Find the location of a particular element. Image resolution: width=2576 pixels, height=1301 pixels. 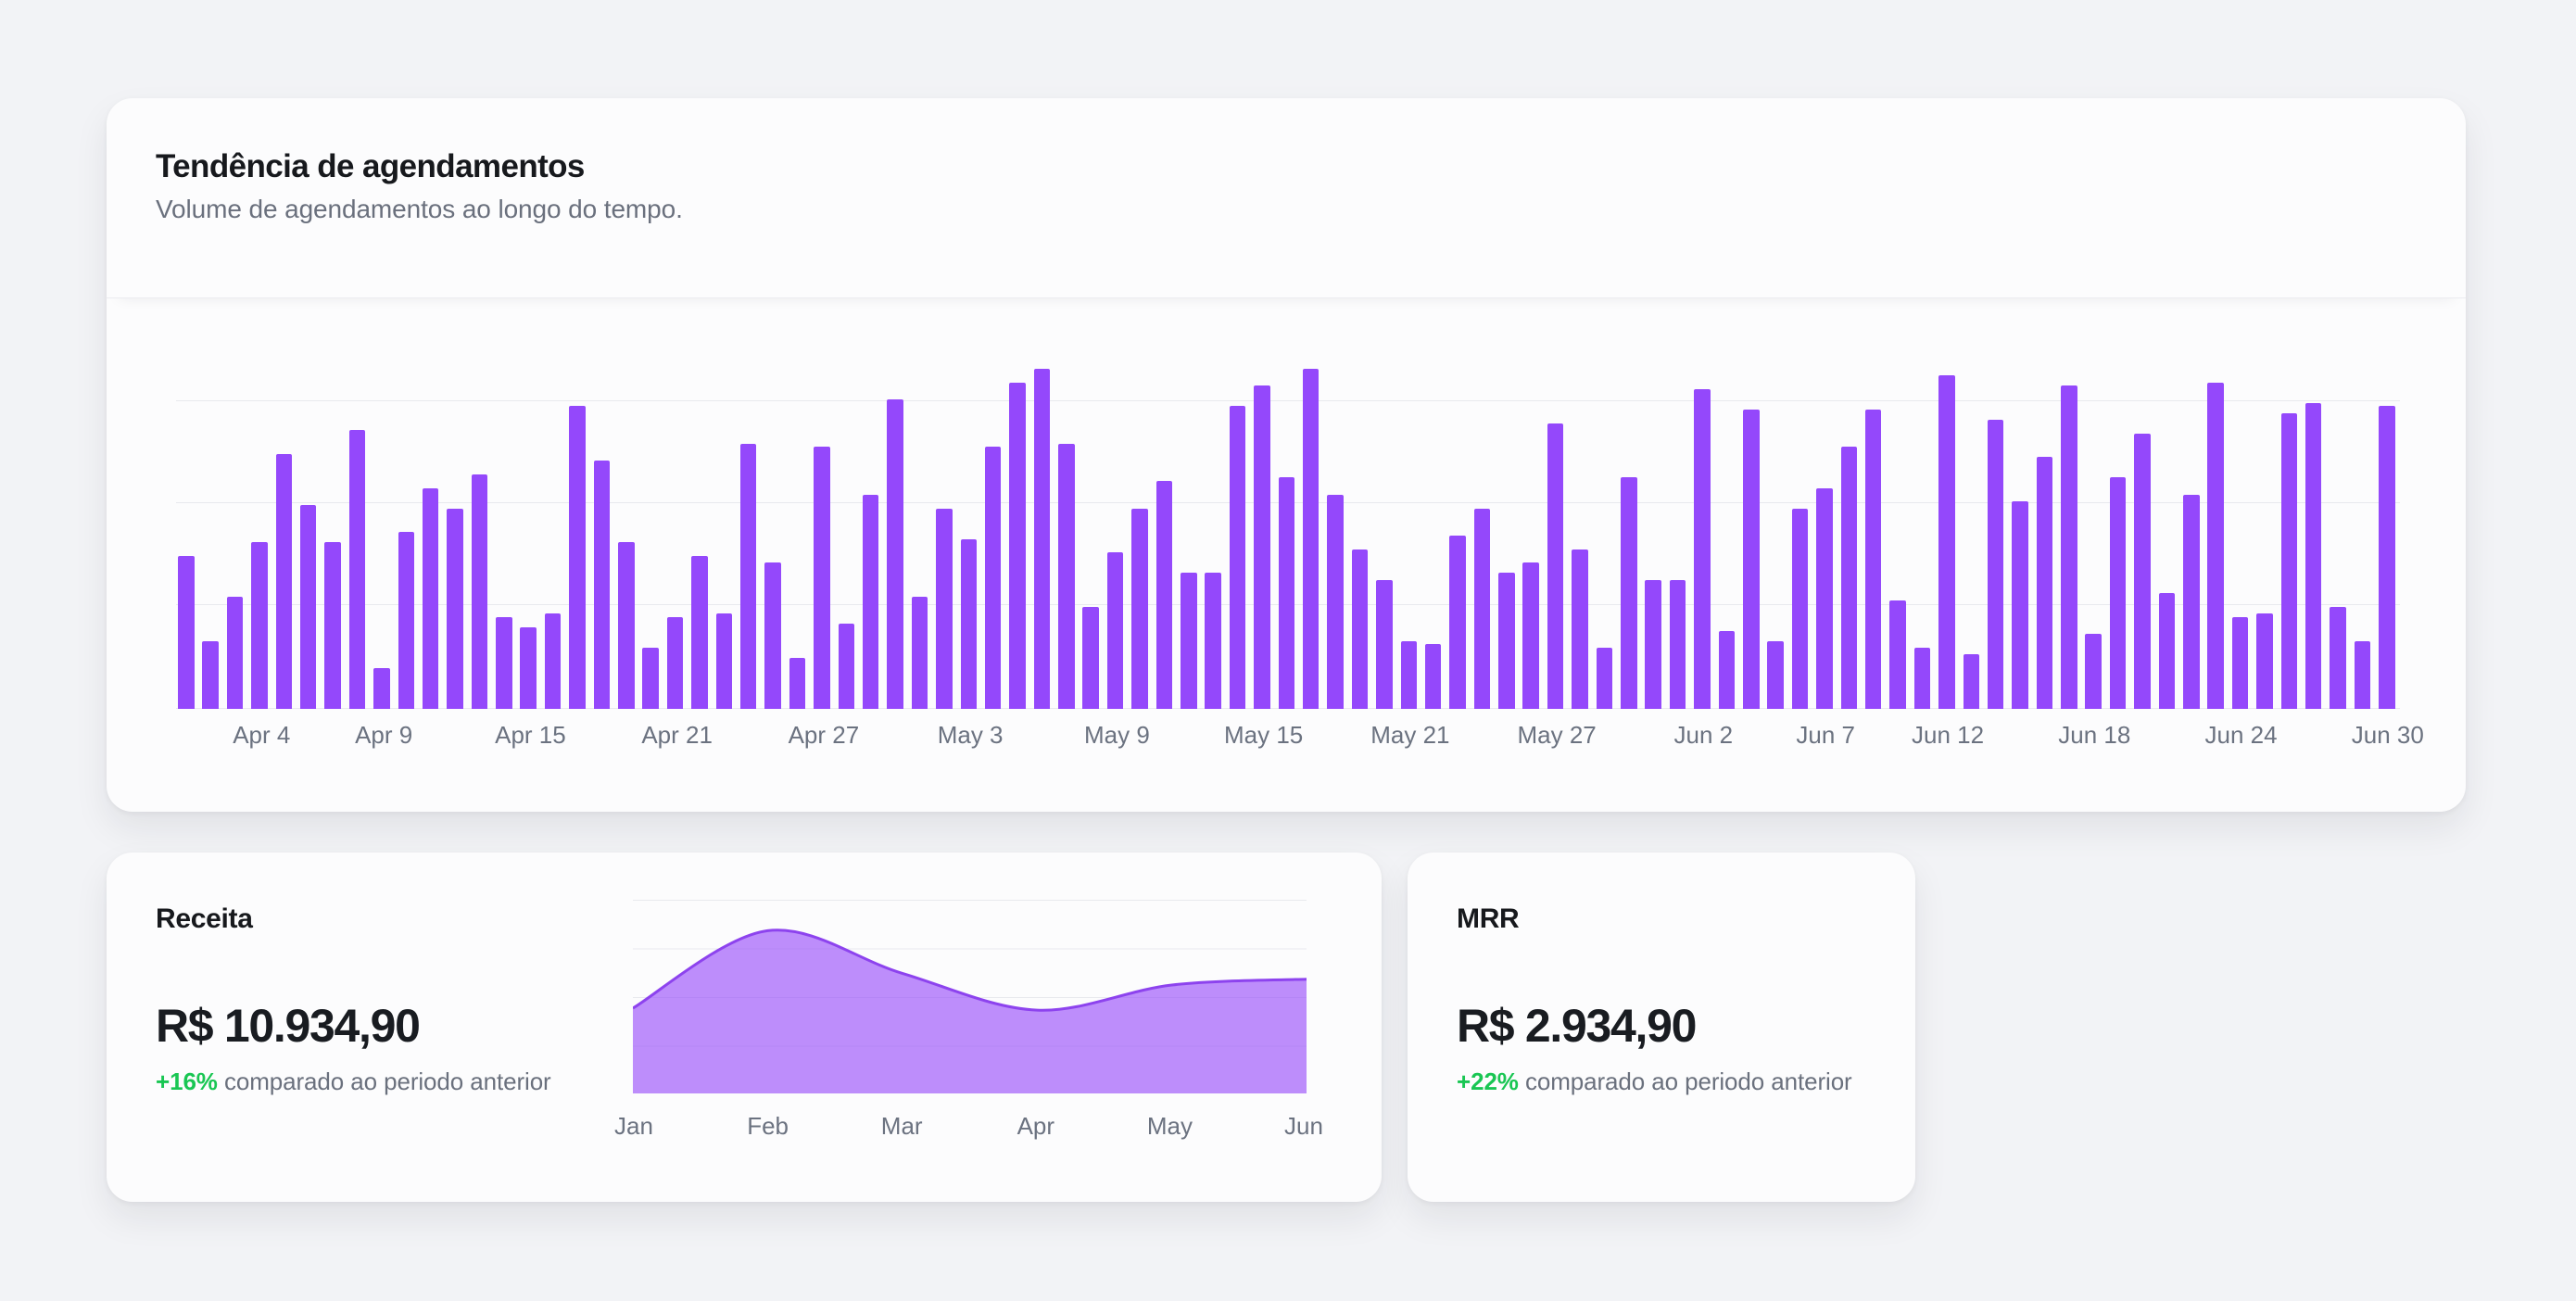

x-tick-label: Apr 21 is located at coordinates (677, 735).